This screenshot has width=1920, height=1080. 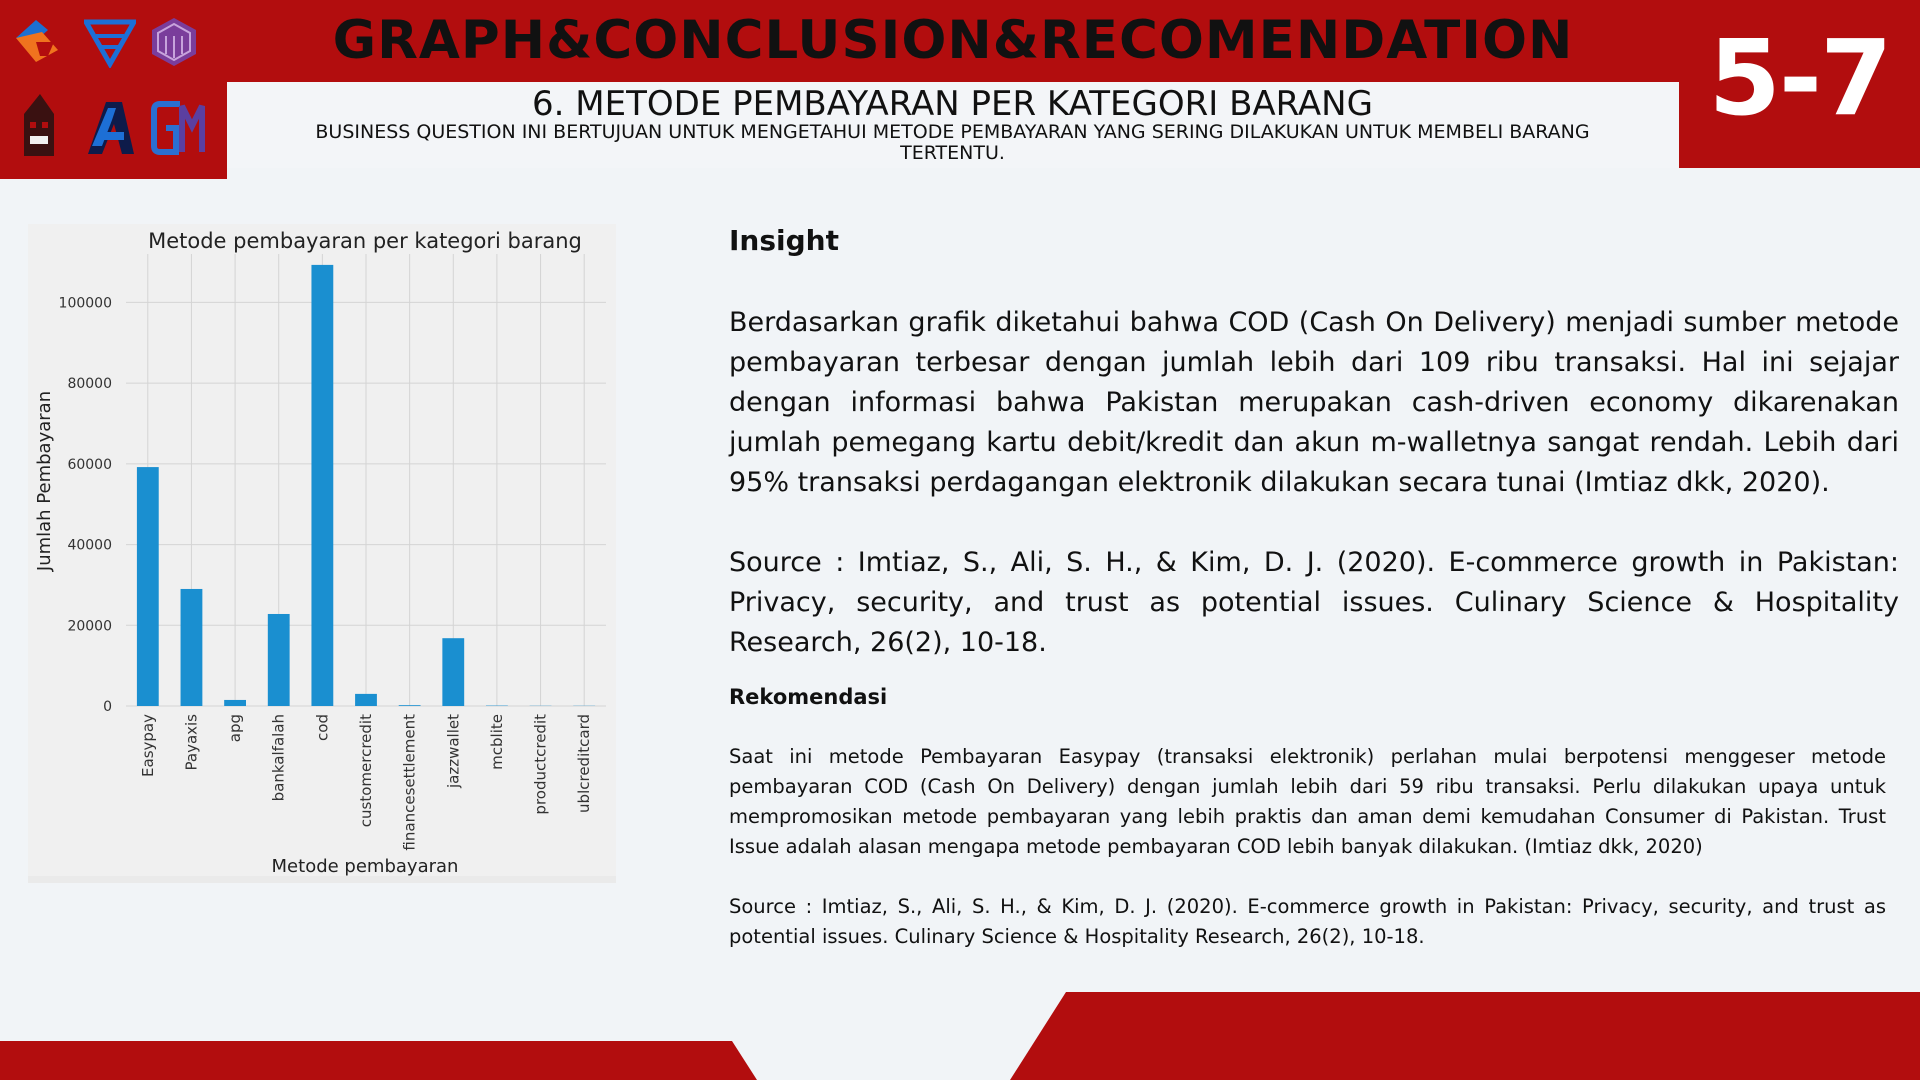 What do you see at coordinates (235, 728) in the screenshot?
I see `x-tick-label: apg` at bounding box center [235, 728].